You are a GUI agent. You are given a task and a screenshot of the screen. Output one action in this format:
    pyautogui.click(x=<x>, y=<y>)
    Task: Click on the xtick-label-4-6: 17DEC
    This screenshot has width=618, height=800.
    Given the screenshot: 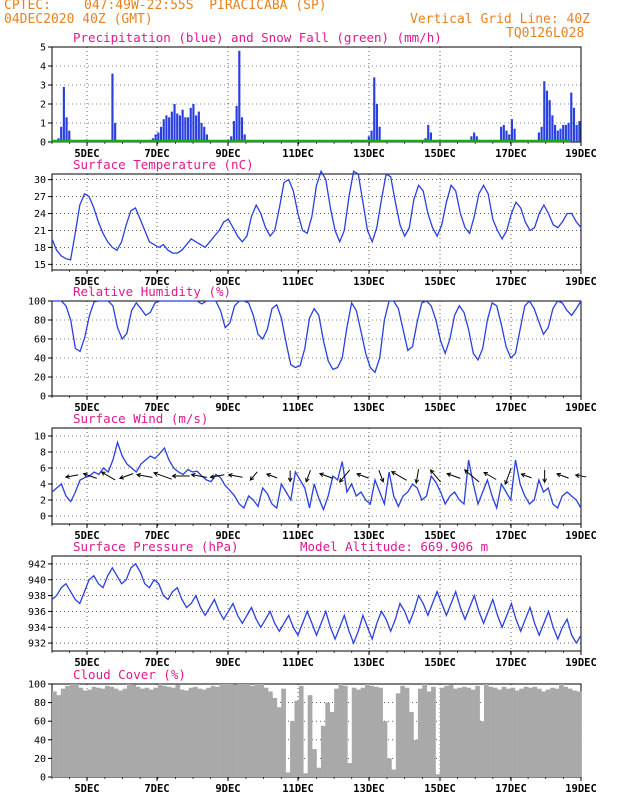 What is the action you would take?
    pyautogui.click(x=511, y=663)
    